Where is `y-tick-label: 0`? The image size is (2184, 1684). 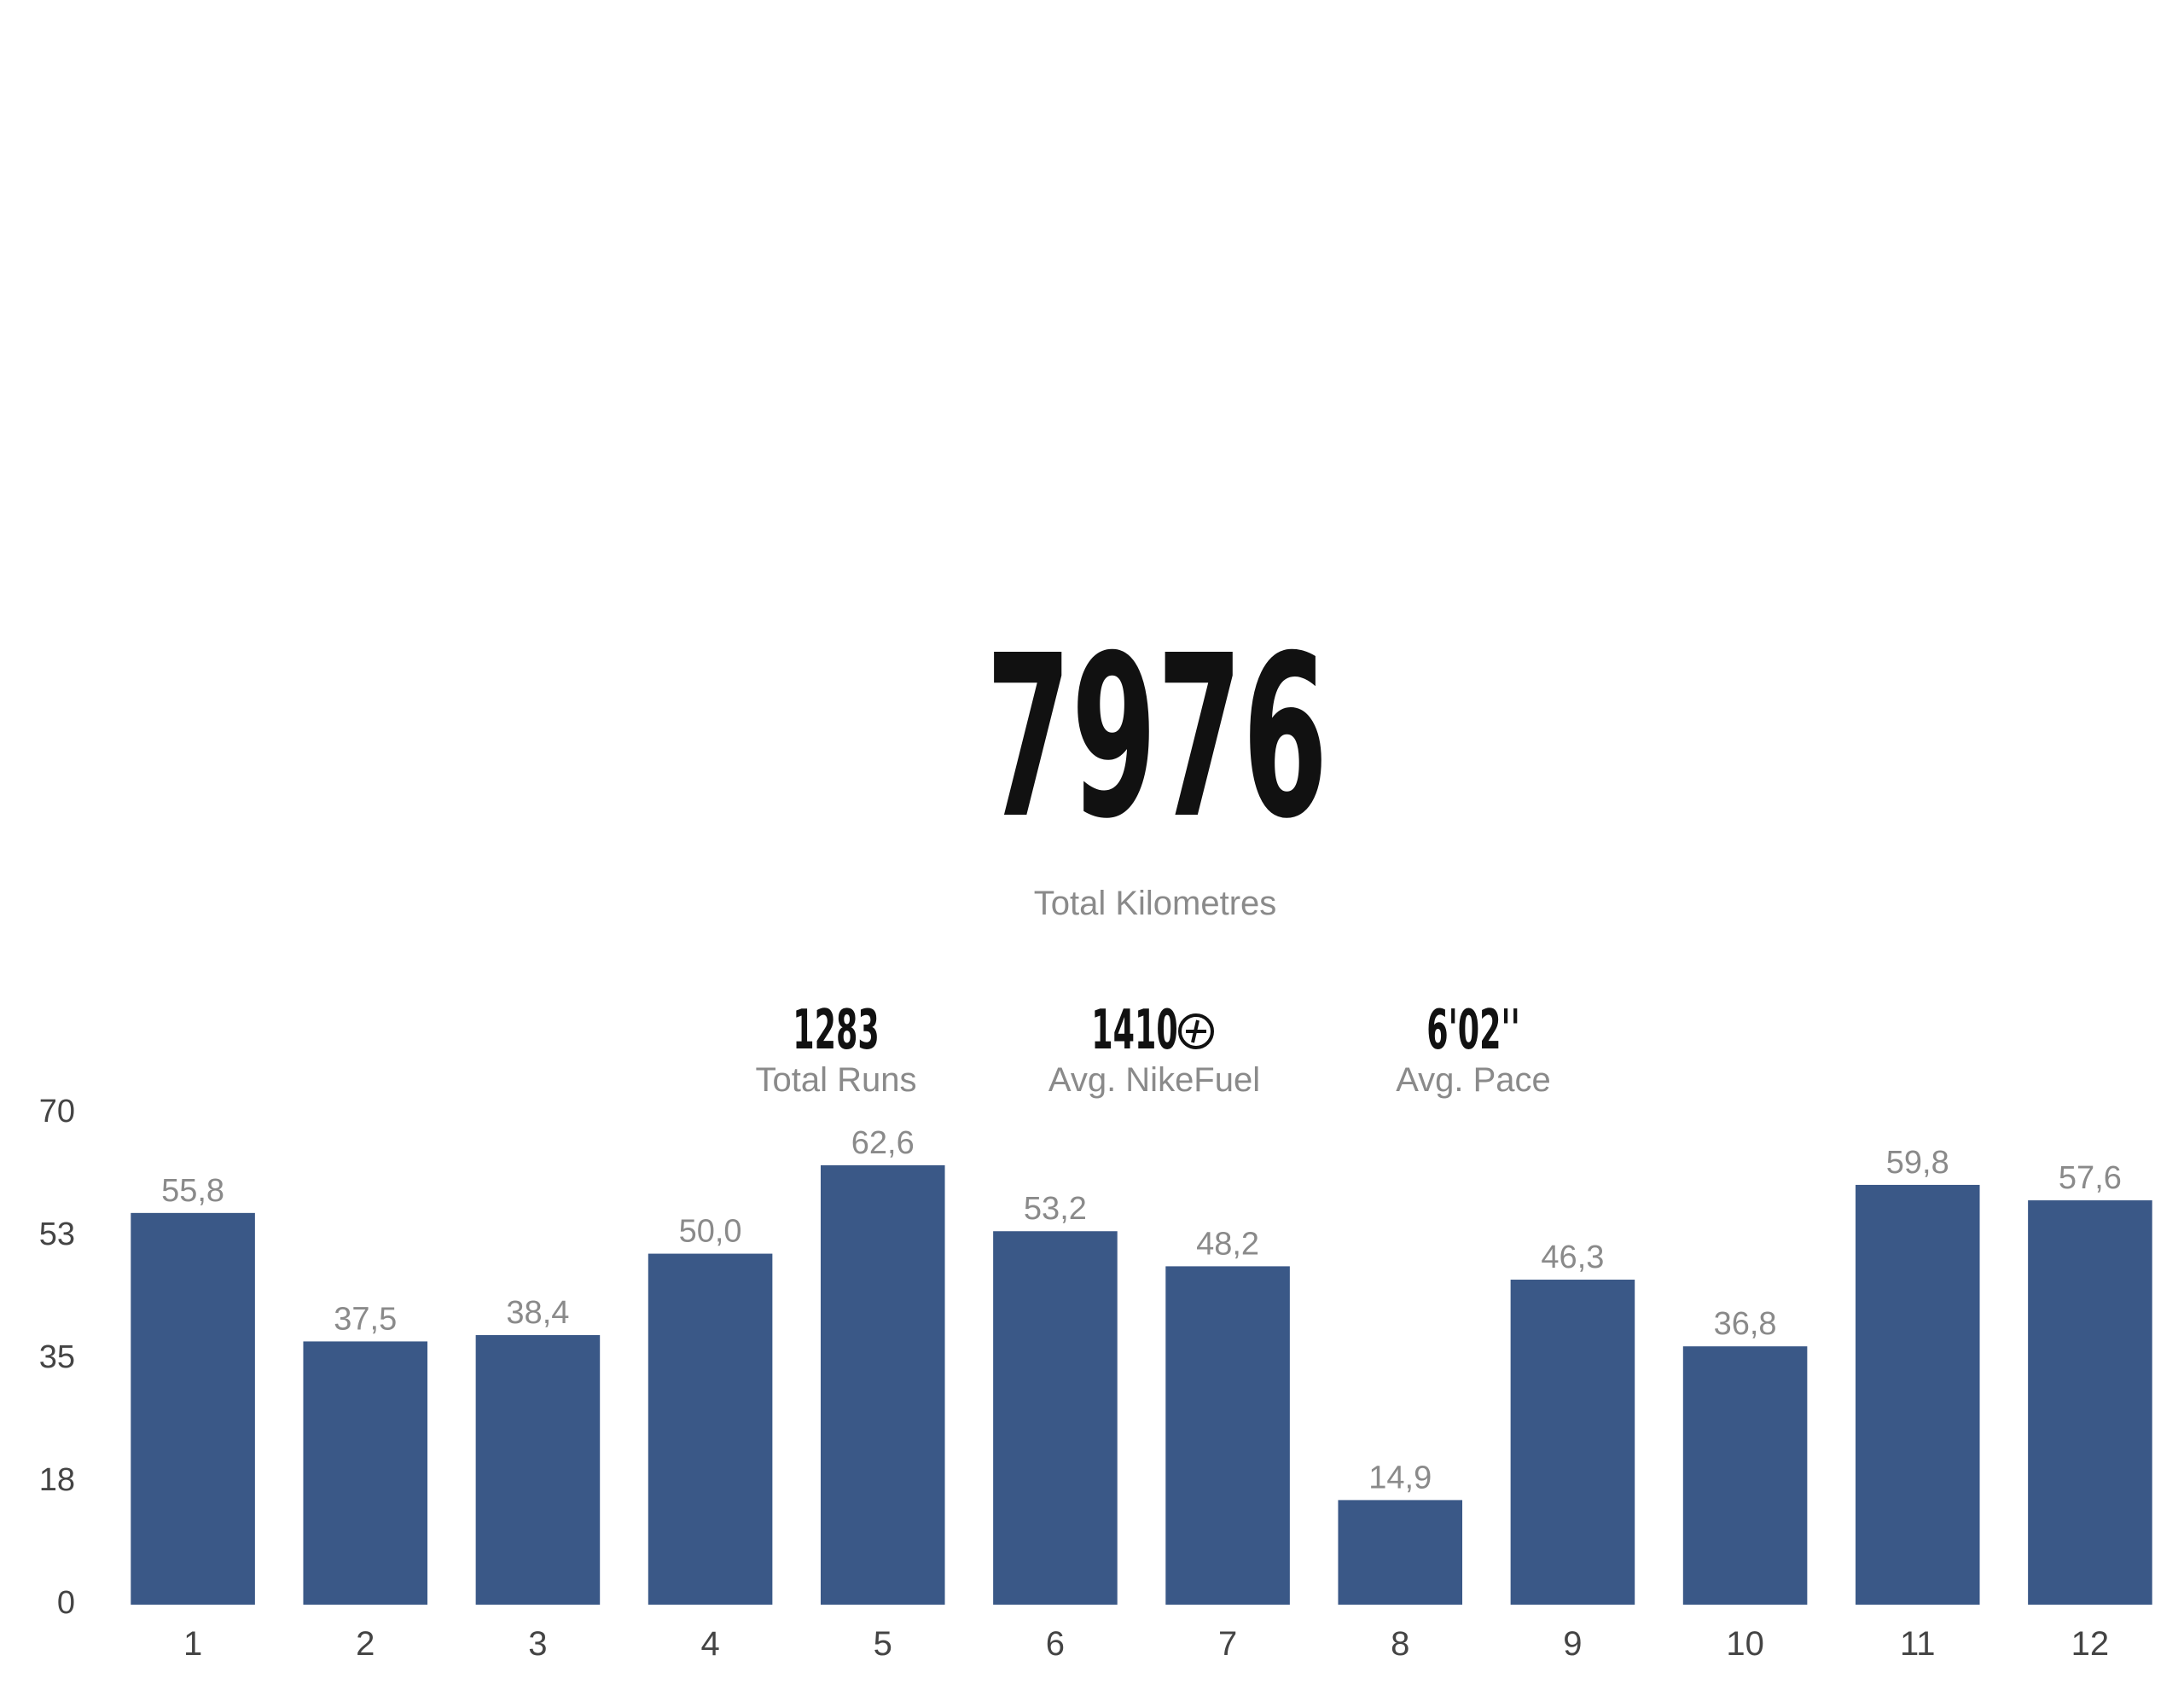
y-tick-label: 0 is located at coordinates (66, 1603).